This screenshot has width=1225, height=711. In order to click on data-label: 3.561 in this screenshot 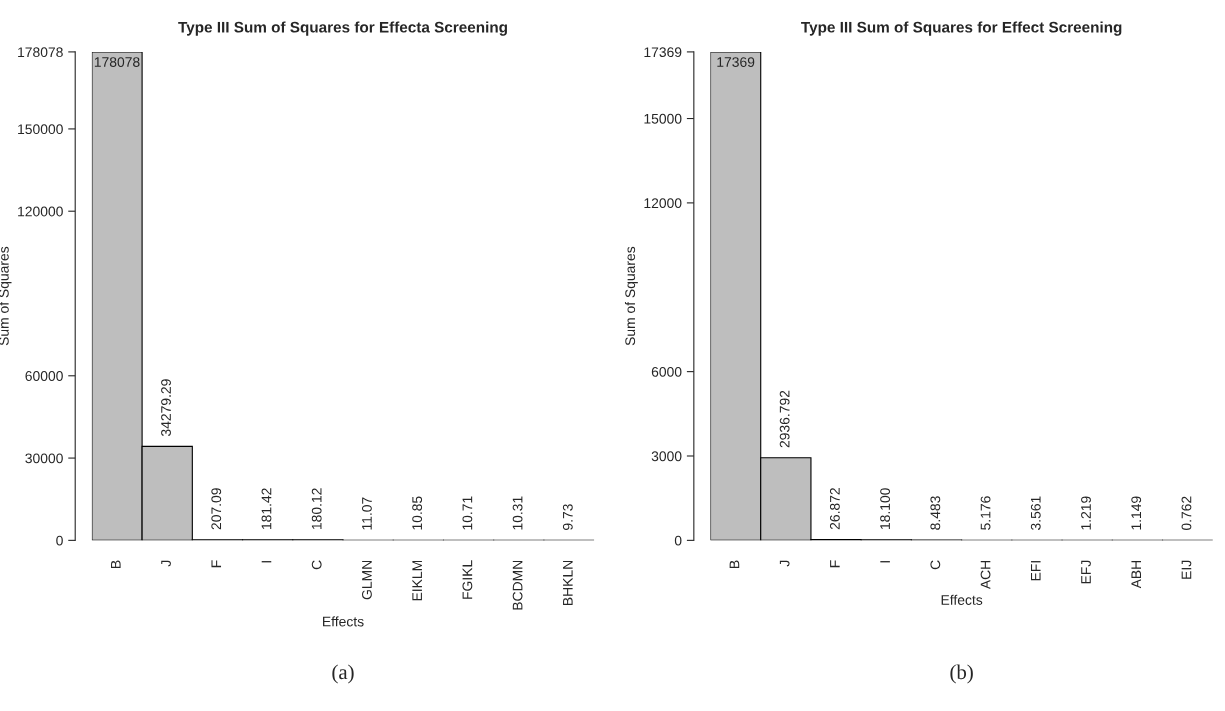, I will do `click(1035, 513)`.